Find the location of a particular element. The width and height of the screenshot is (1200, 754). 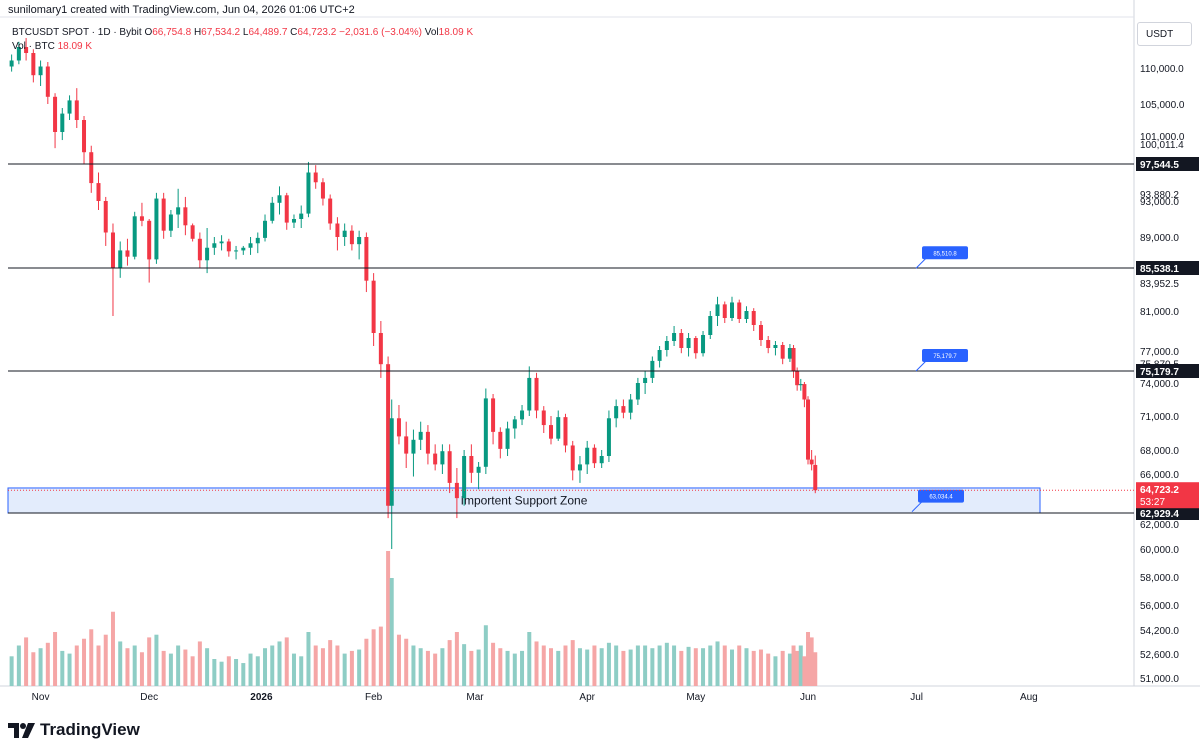

legend-symbol: BTCUSDT SPOT · 1D · Bybit is located at coordinates (77, 32).